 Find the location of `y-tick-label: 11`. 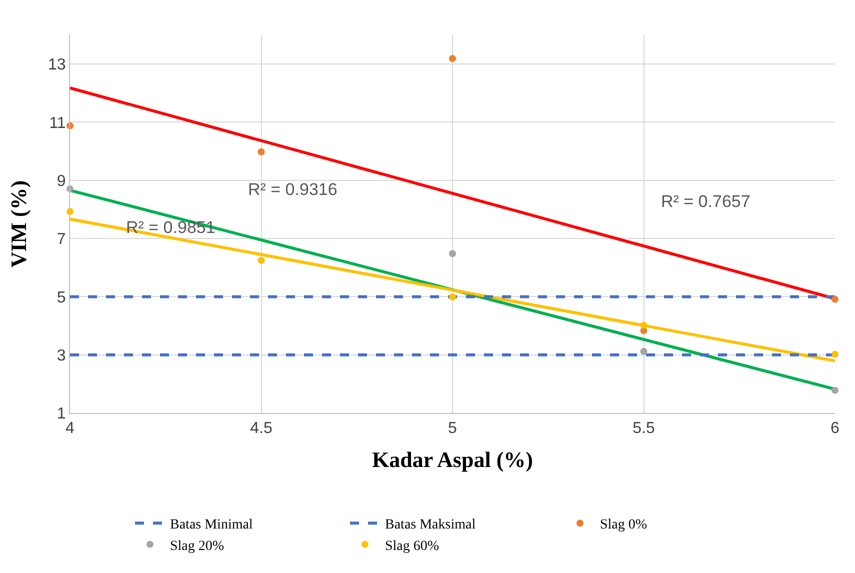

y-tick-label: 11 is located at coordinates (57, 123).